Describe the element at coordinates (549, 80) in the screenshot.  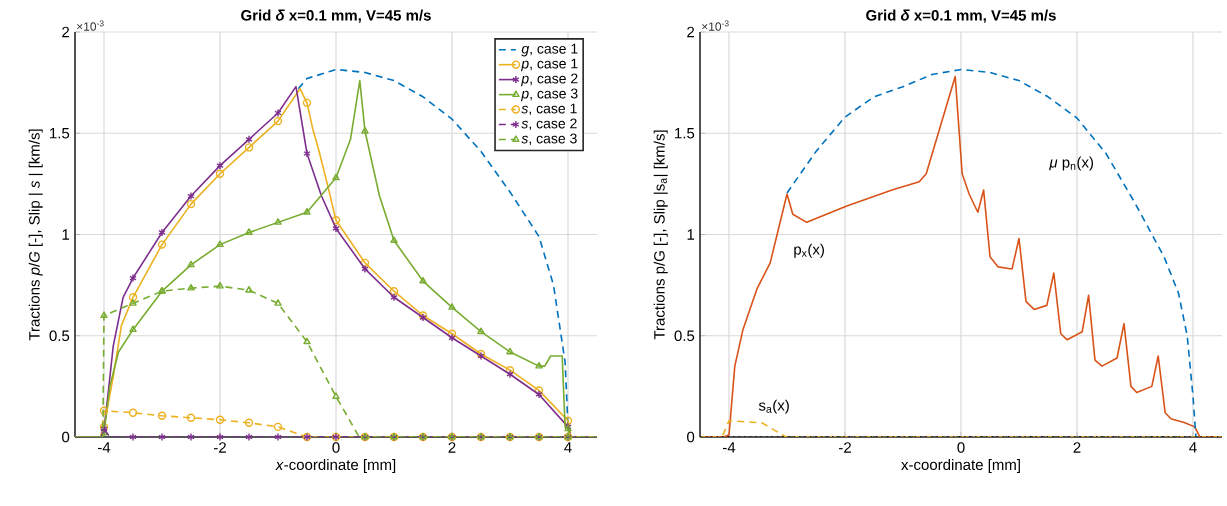
I see `legend-label: p, case 2` at that location.